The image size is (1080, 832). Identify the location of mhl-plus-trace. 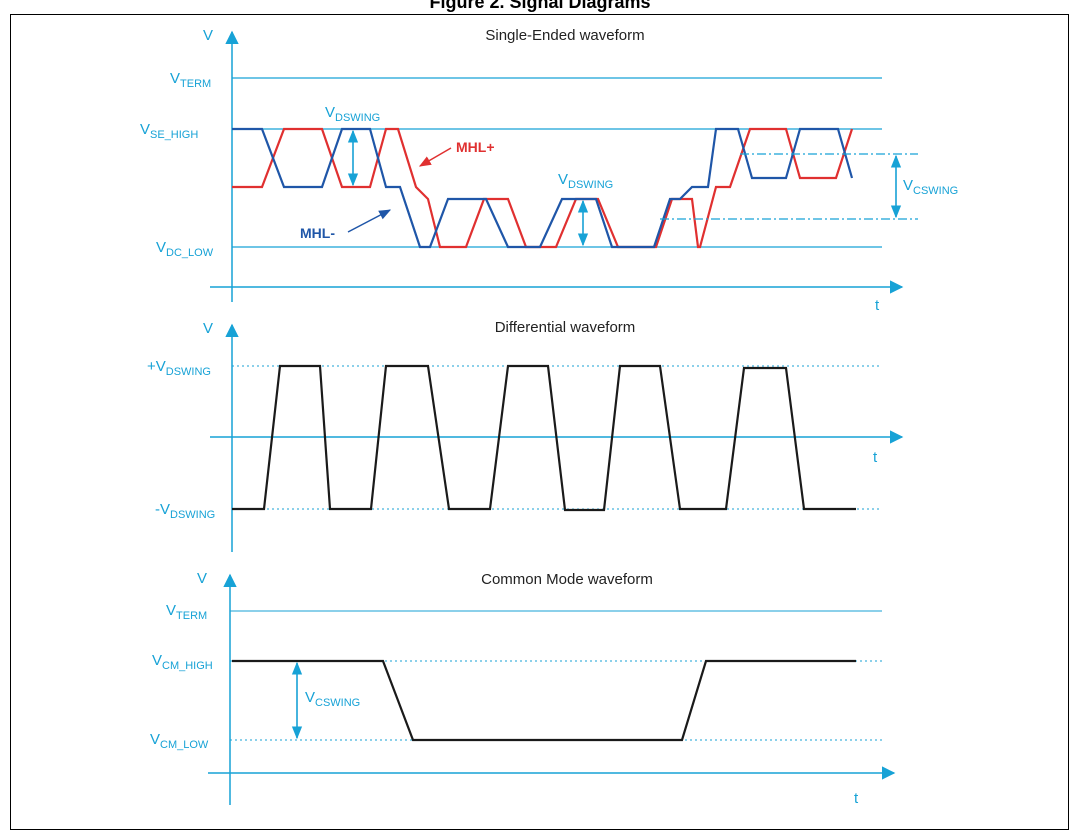
(543, 188).